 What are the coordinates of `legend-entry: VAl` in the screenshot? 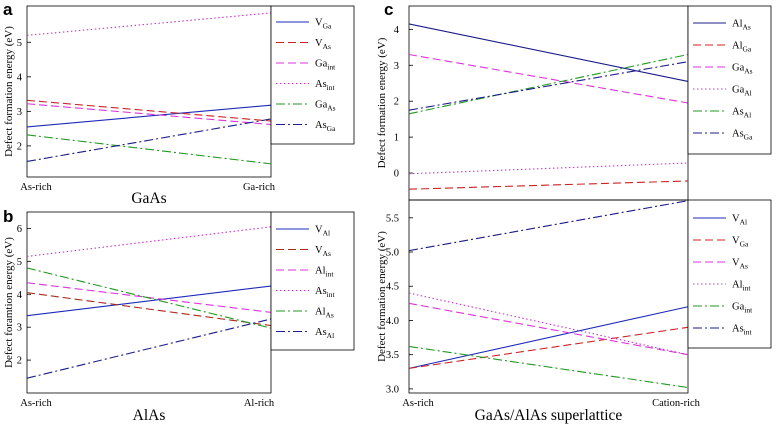 It's located at (739, 220).